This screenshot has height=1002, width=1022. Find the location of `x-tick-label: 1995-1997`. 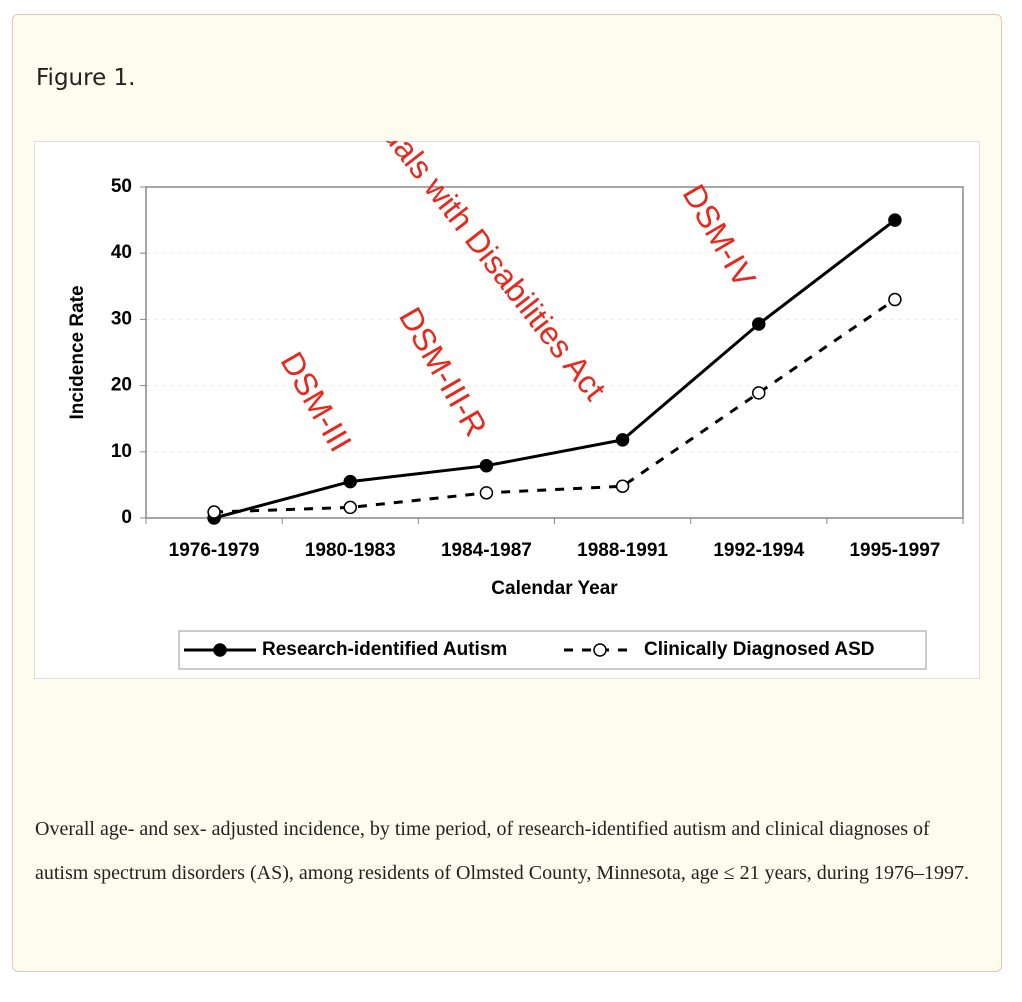

x-tick-label: 1995-1997 is located at coordinates (894, 550).